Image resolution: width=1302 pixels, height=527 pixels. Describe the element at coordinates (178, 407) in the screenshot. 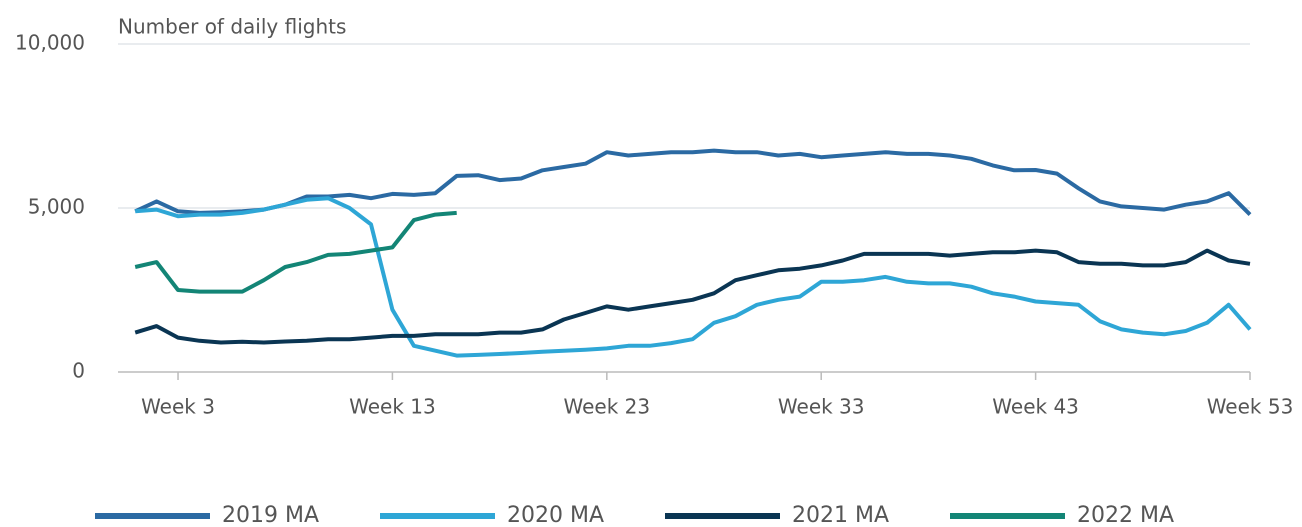

I see `x-tick-label: Week 3` at that location.